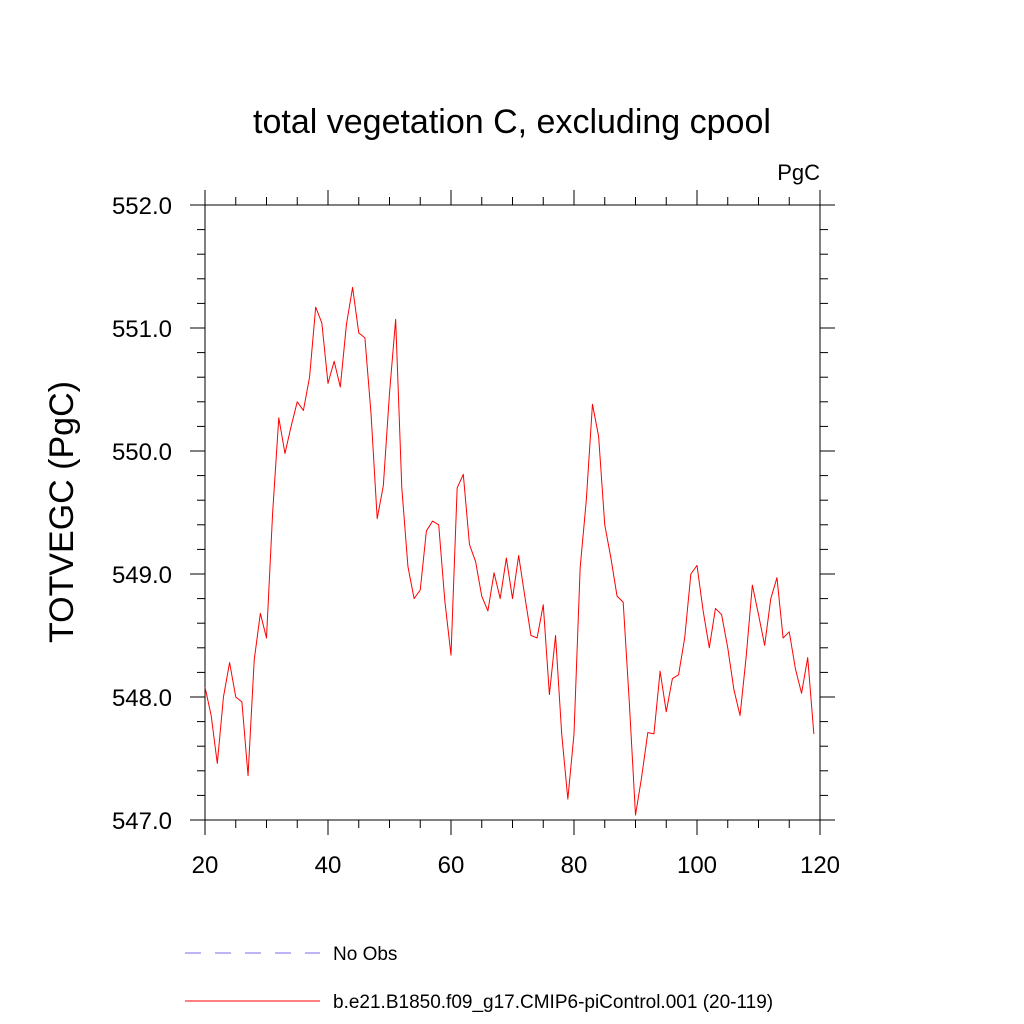 Image resolution: width=1024 pixels, height=1024 pixels. Describe the element at coordinates (142, 698) in the screenshot. I see `y-tick-label: 548.0` at that location.